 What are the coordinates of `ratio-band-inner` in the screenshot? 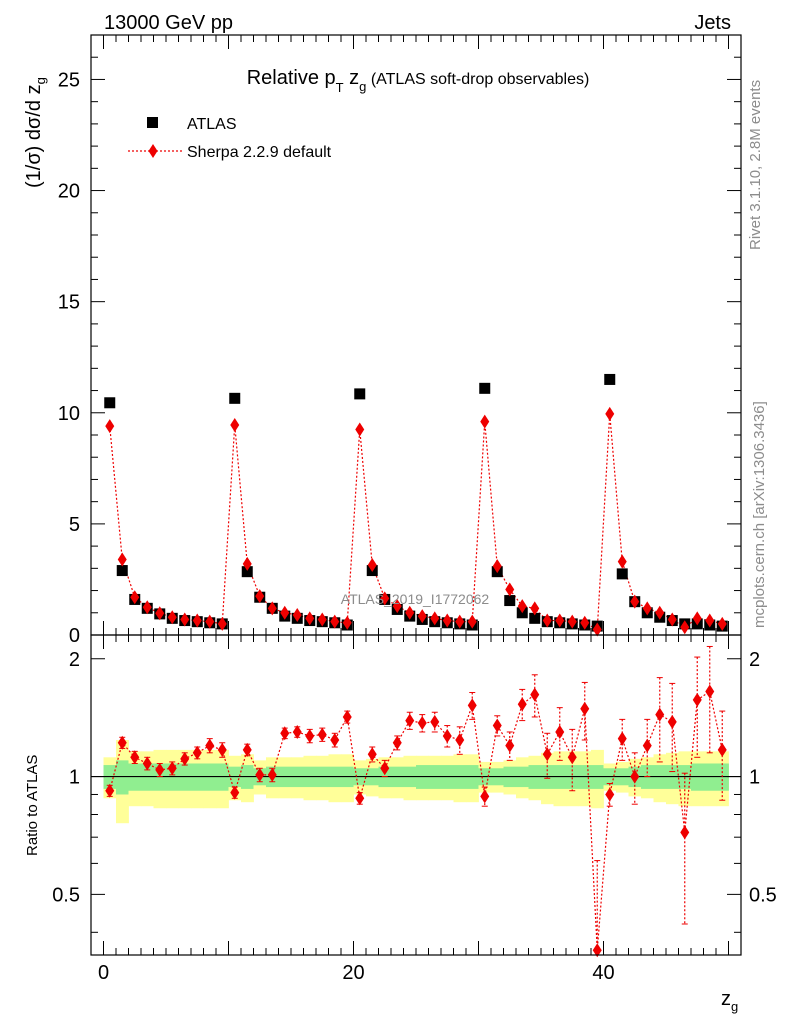 It's located at (122, 777).